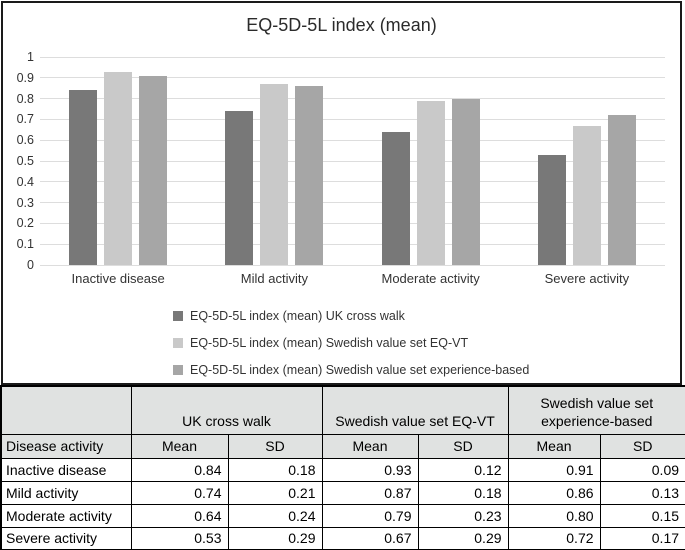  What do you see at coordinates (25, 202) in the screenshot?
I see `y-tick-label: 0.3` at bounding box center [25, 202].